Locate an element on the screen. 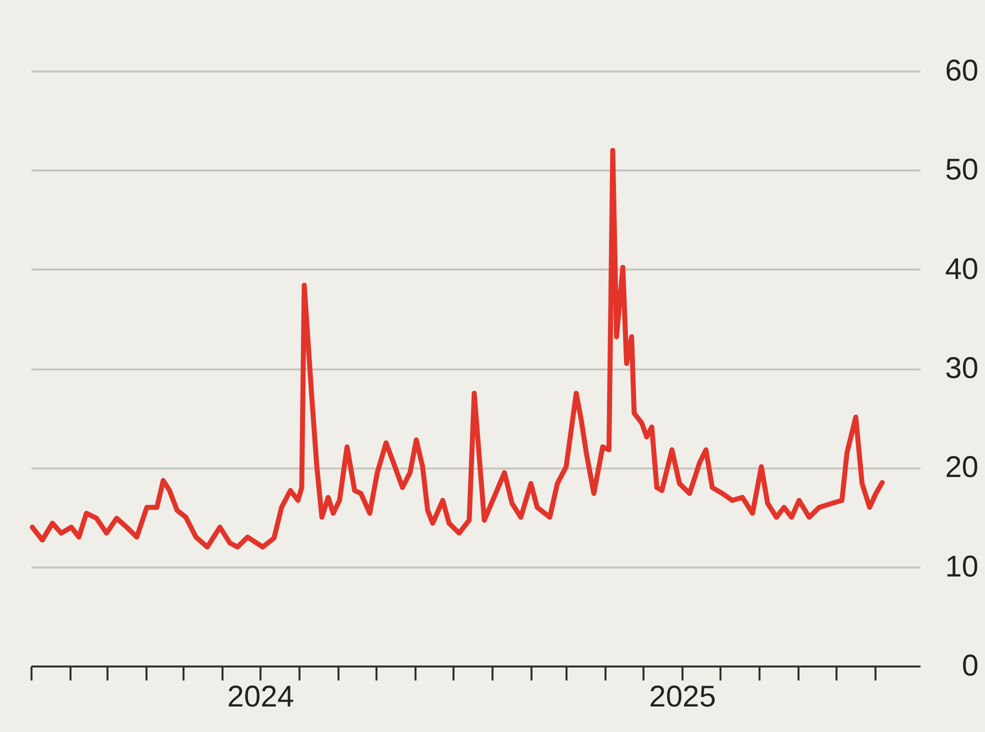 The image size is (985, 732). x-tick-label: 2025 is located at coordinates (682, 697).